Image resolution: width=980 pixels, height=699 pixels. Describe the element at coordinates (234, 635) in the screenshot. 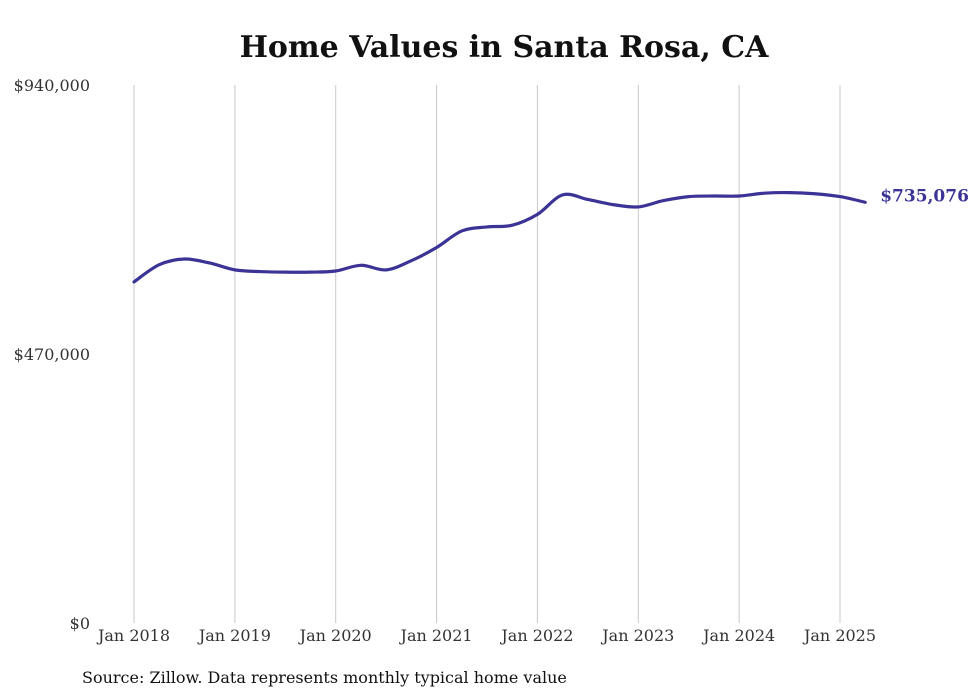

I see `x-tick-label: Jan 2019` at that location.